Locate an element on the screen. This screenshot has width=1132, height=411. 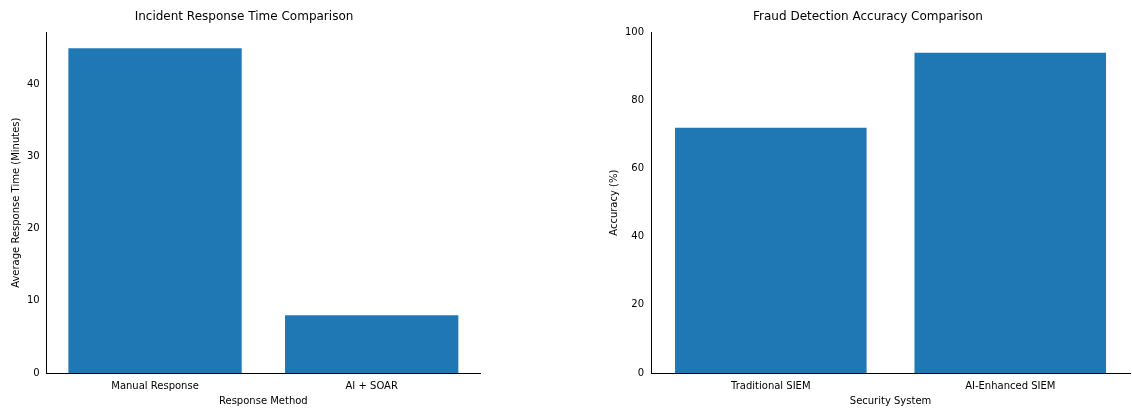
x-tick-label: AI + SOAR is located at coordinates (371, 385).